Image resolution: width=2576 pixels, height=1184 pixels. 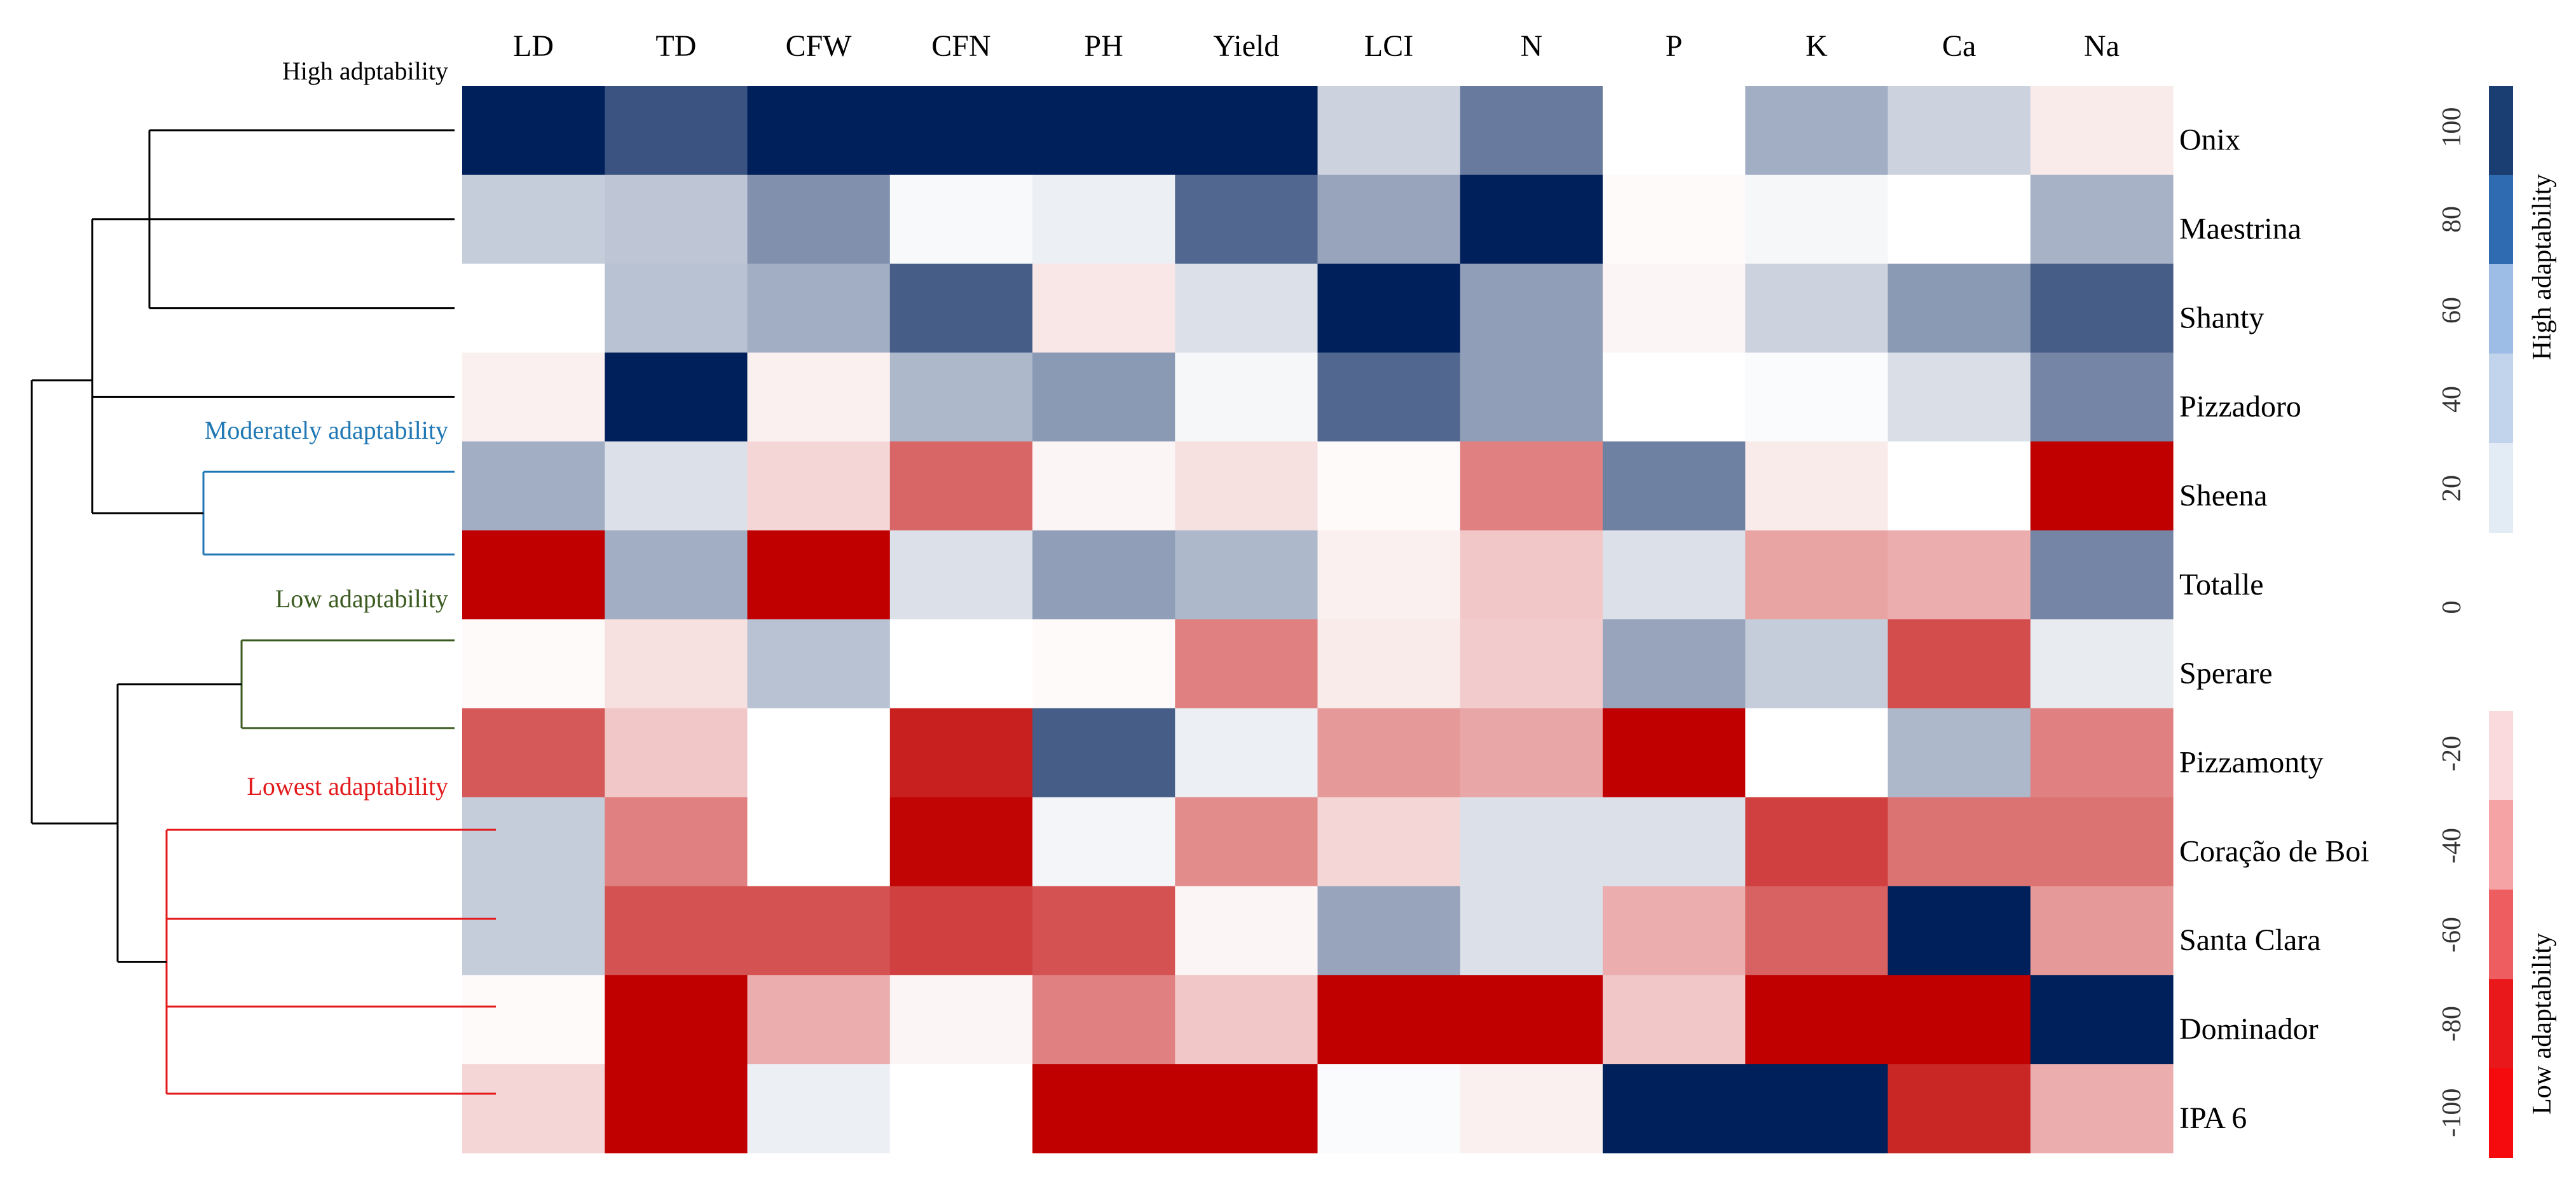 What do you see at coordinates (2226, 674) in the screenshot?
I see `row-label: Sperare` at bounding box center [2226, 674].